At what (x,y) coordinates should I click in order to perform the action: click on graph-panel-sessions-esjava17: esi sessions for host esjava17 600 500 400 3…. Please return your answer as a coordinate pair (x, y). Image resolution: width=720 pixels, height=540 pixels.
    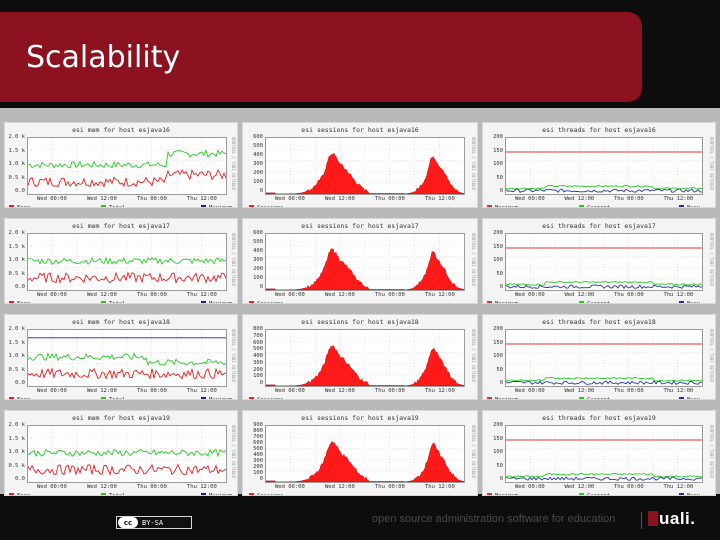
    Looking at the image, I should click on (360, 261).